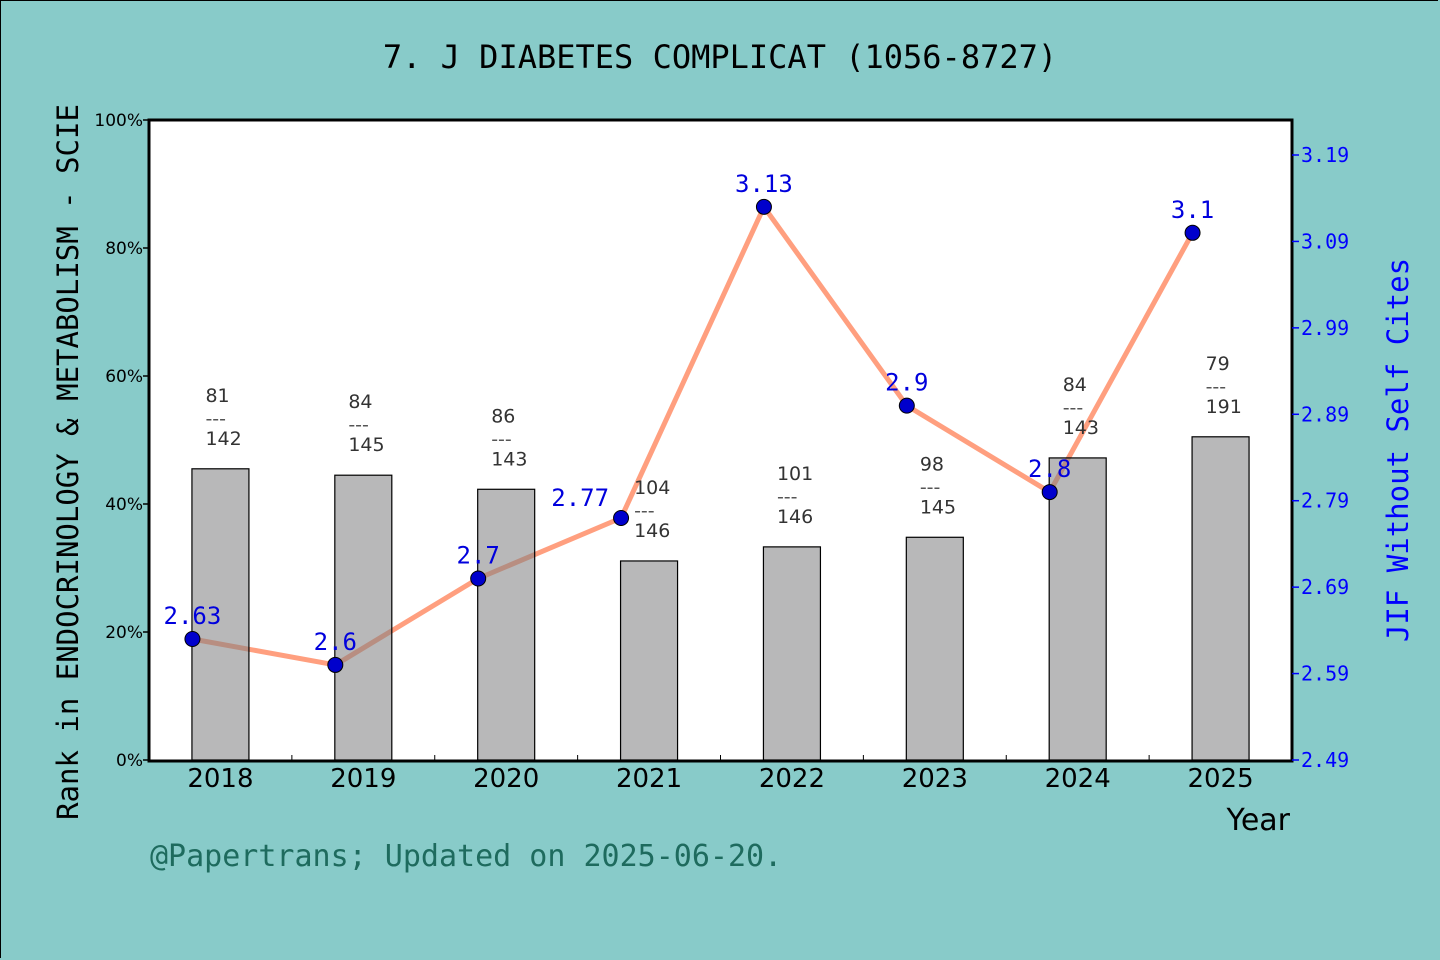 The height and width of the screenshot is (960, 1440). I want to click on right-tick-label: 2.89, so click(1325, 414).